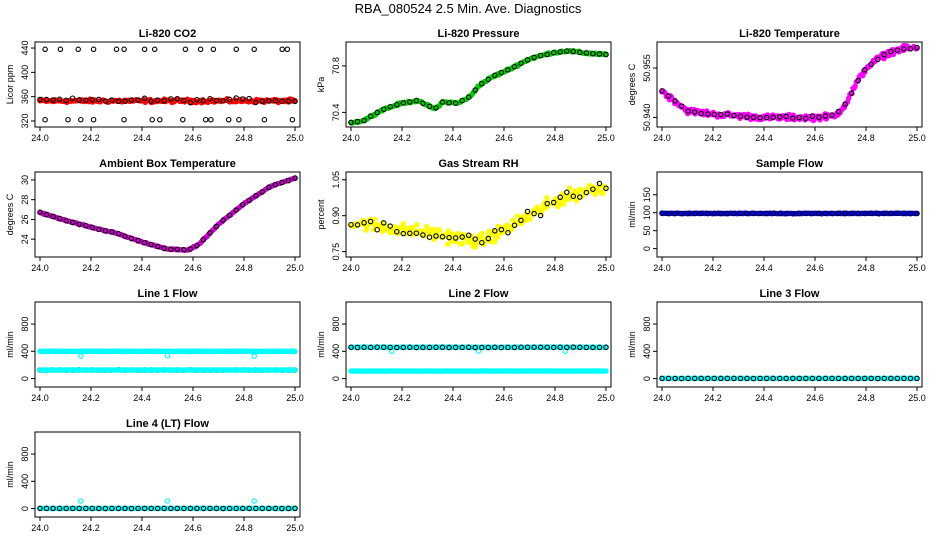 This screenshot has height=540, width=936. I want to click on series-1-min, so click(167, 351).